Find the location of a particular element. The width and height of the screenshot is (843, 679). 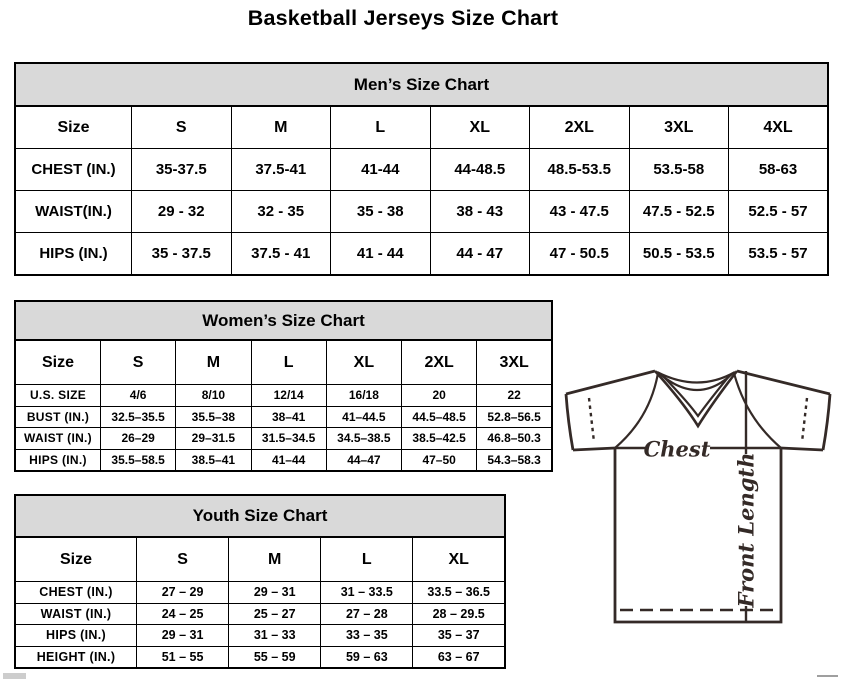

value-cell: 41 - 44 is located at coordinates (380, 254).